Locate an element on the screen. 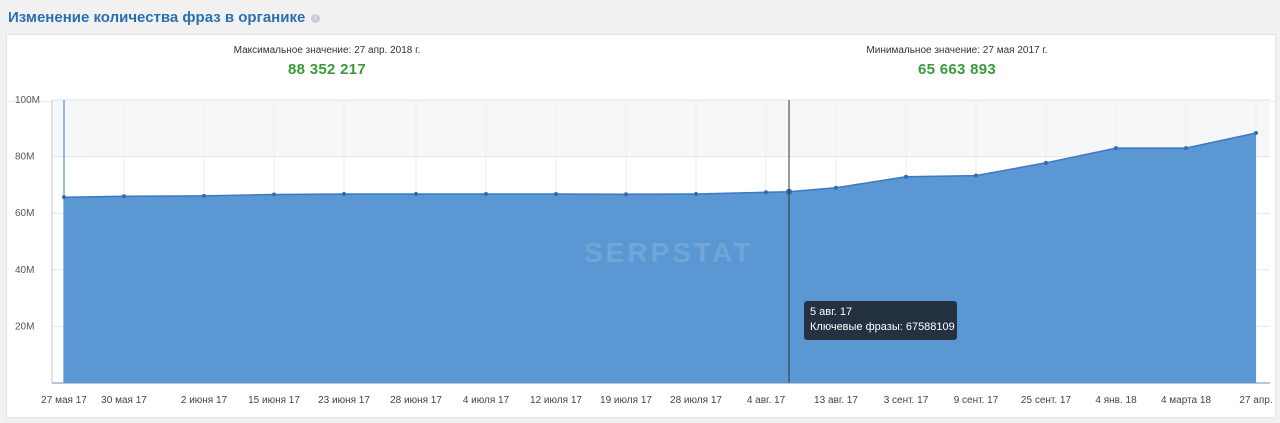 The height and width of the screenshot is (423, 1280). y-tick-label: 80M is located at coordinates (24, 157).